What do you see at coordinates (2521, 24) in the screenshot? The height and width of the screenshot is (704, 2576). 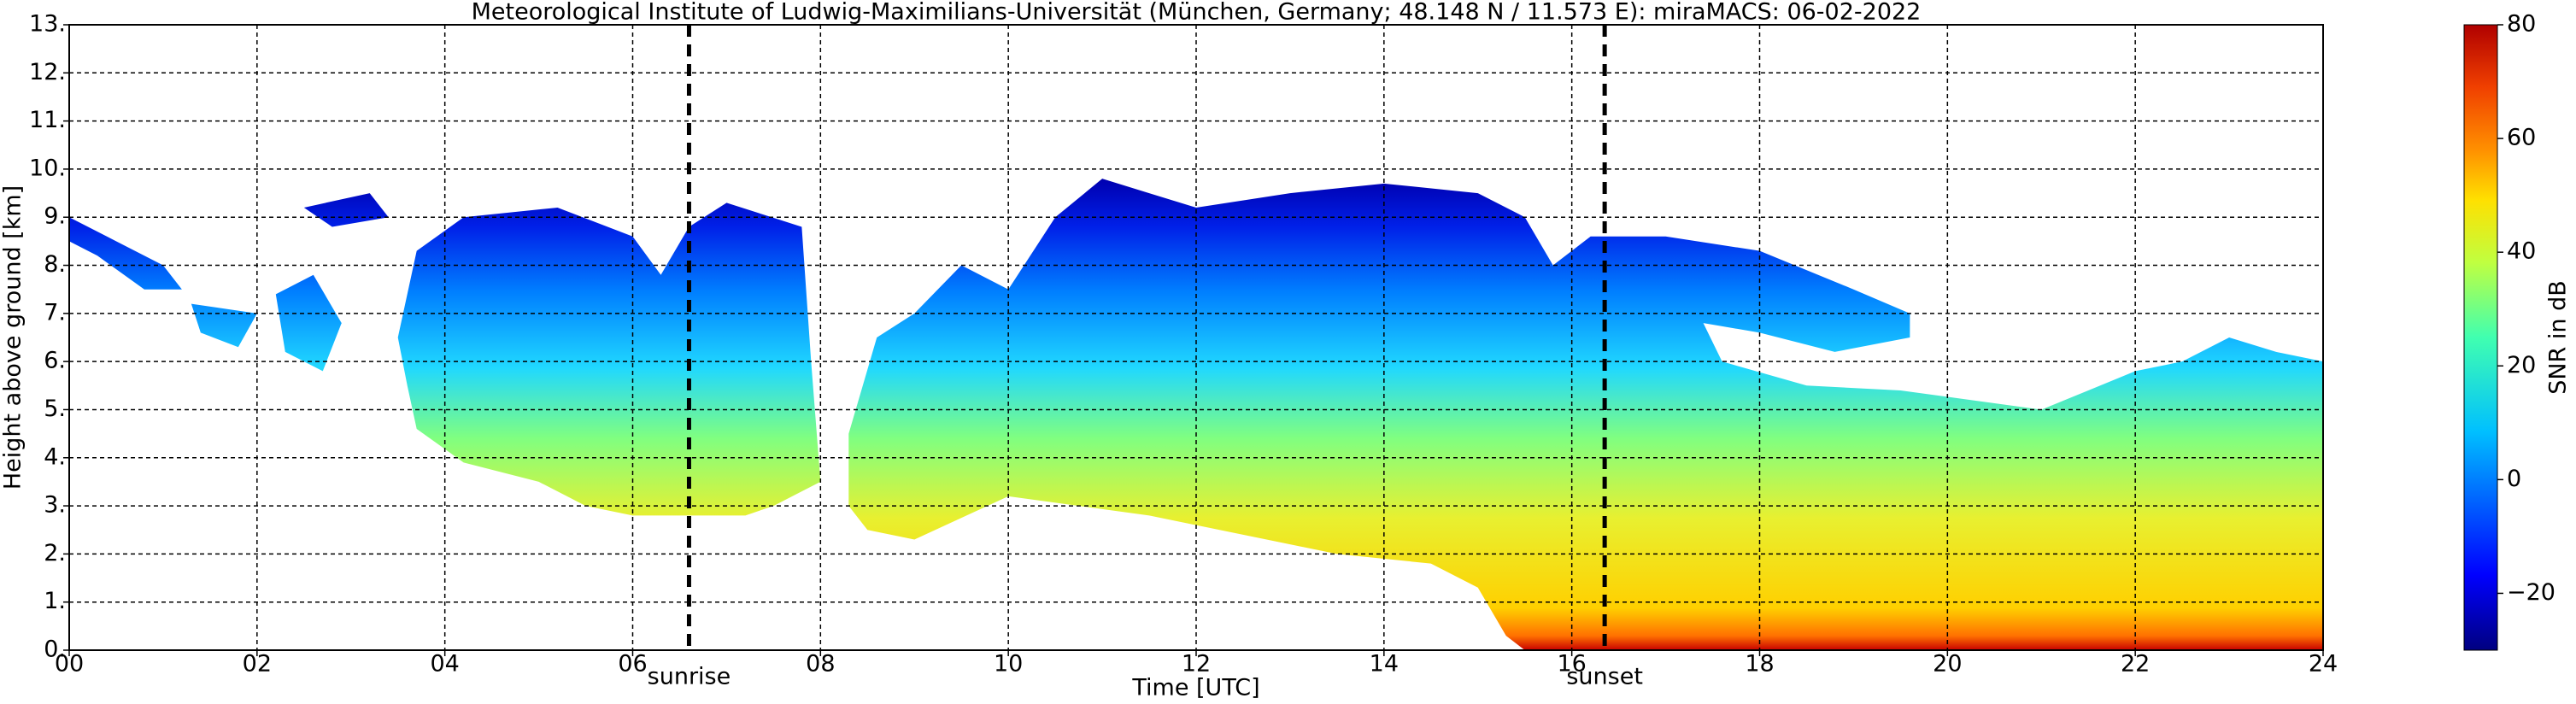 I see `colorbar-tick-label: 80` at bounding box center [2521, 24].